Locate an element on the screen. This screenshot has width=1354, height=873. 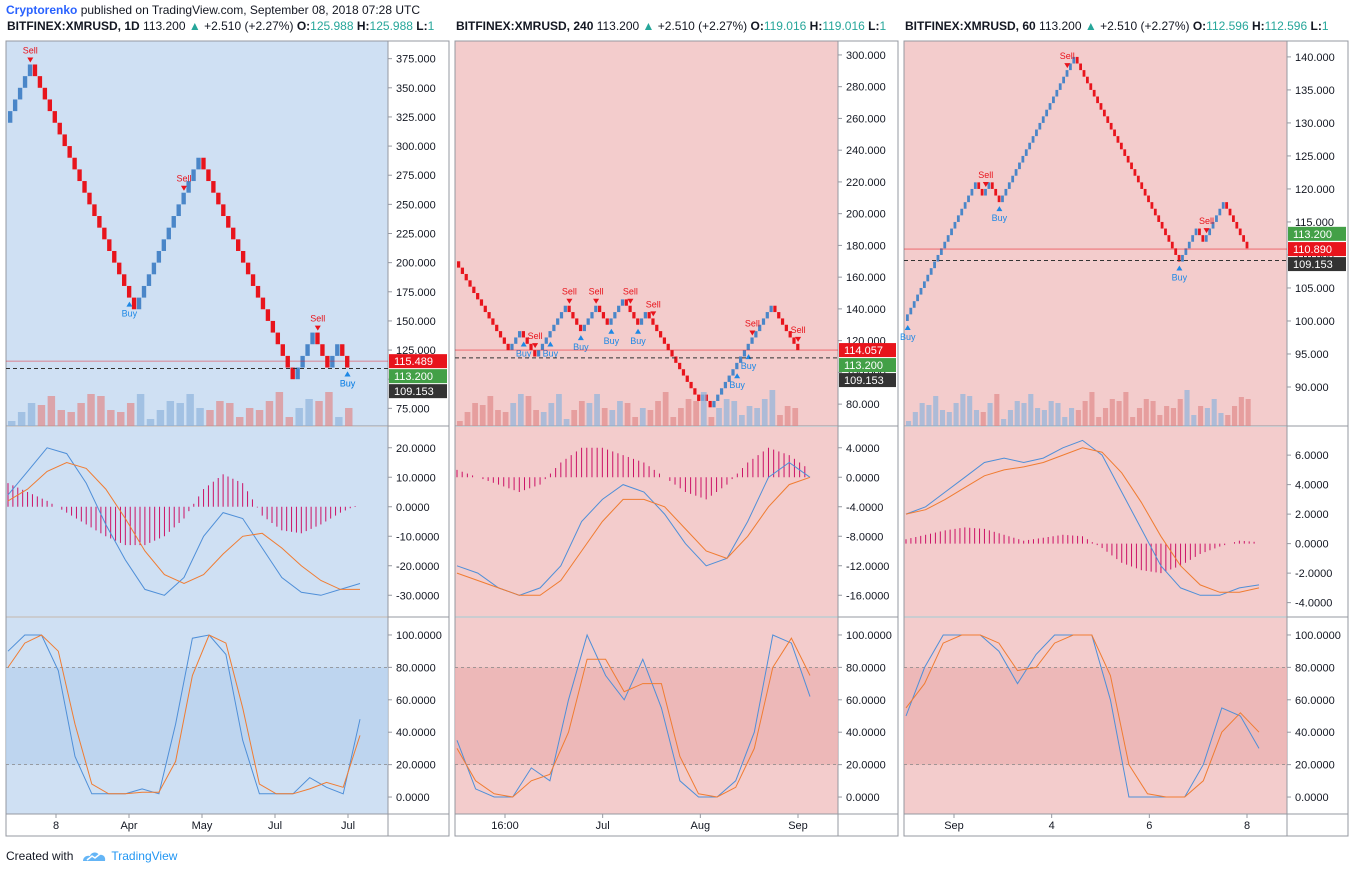
price-label-text: 109.153 is located at coordinates (1313, 265).